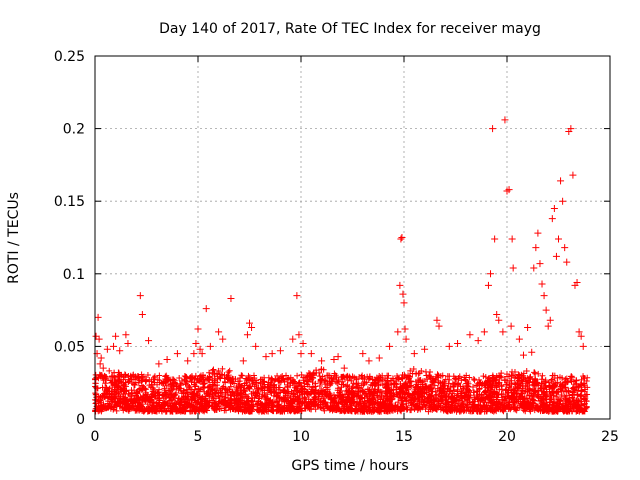 The height and width of the screenshot is (480, 640). I want to click on baseline-band-markers, so click(341, 390).